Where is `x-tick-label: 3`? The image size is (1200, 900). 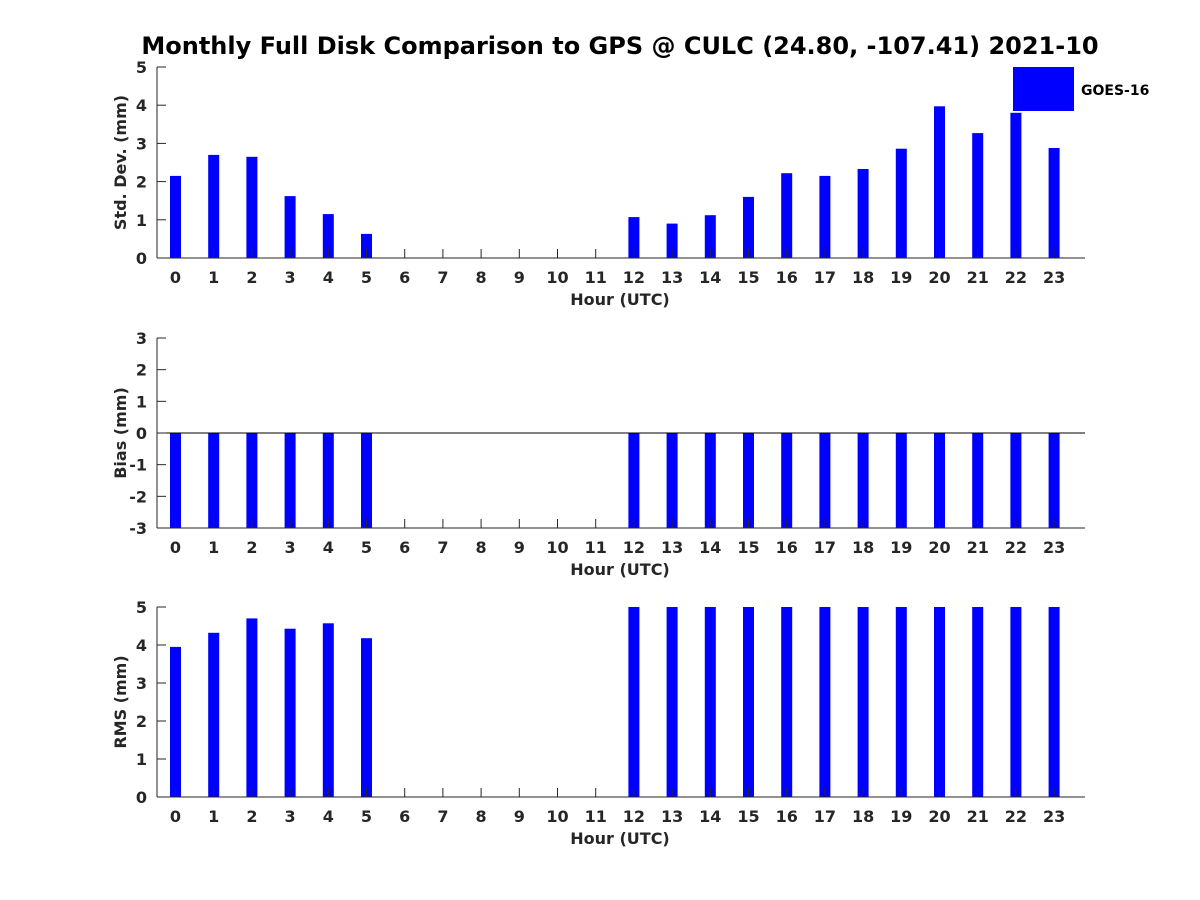 x-tick-label: 3 is located at coordinates (290, 816).